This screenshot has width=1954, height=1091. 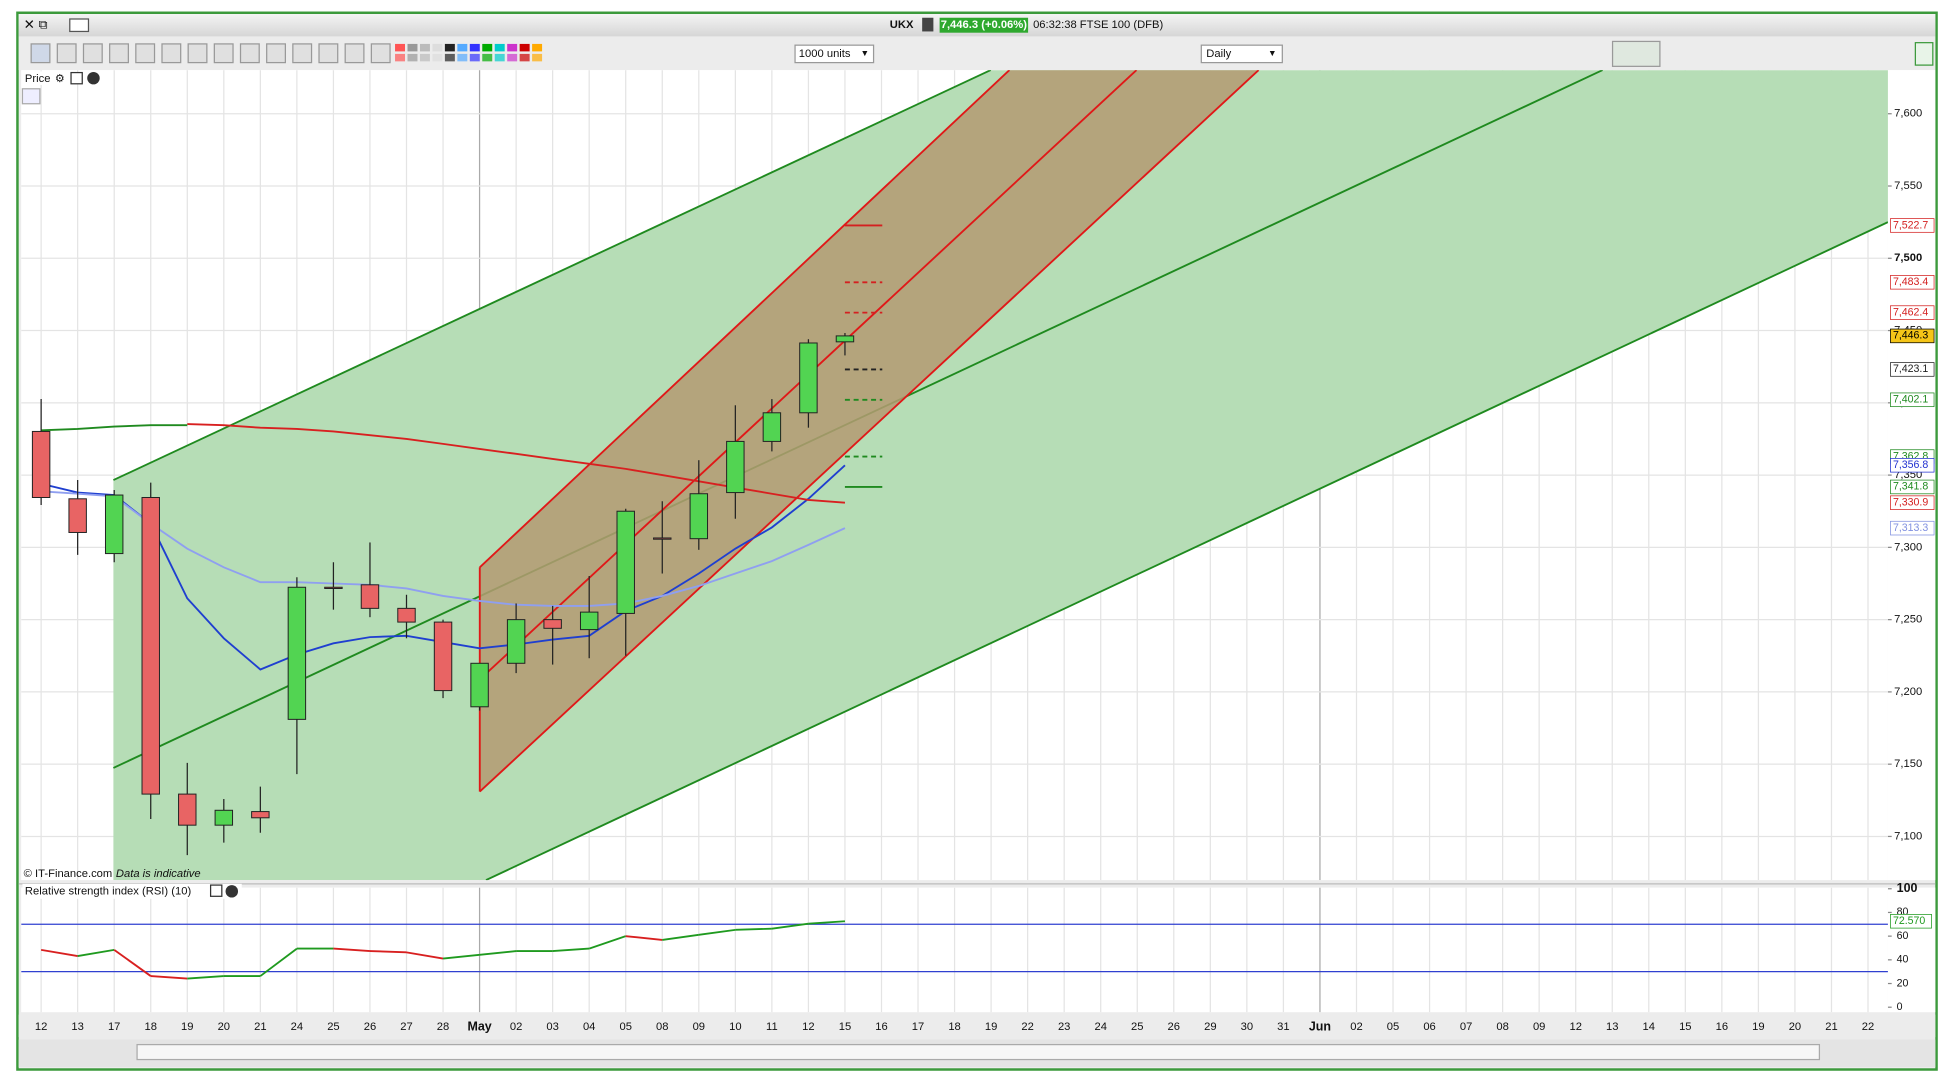 I want to click on units-dropdown, so click(x=834, y=54).